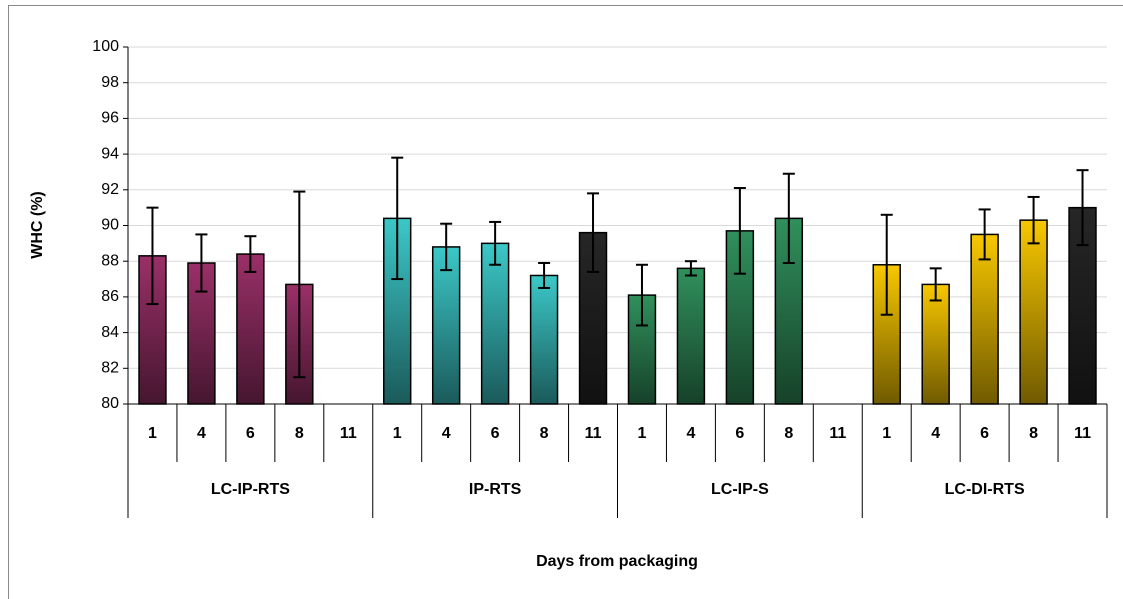  I want to click on group-label: LC-DI-RTS, so click(985, 489).